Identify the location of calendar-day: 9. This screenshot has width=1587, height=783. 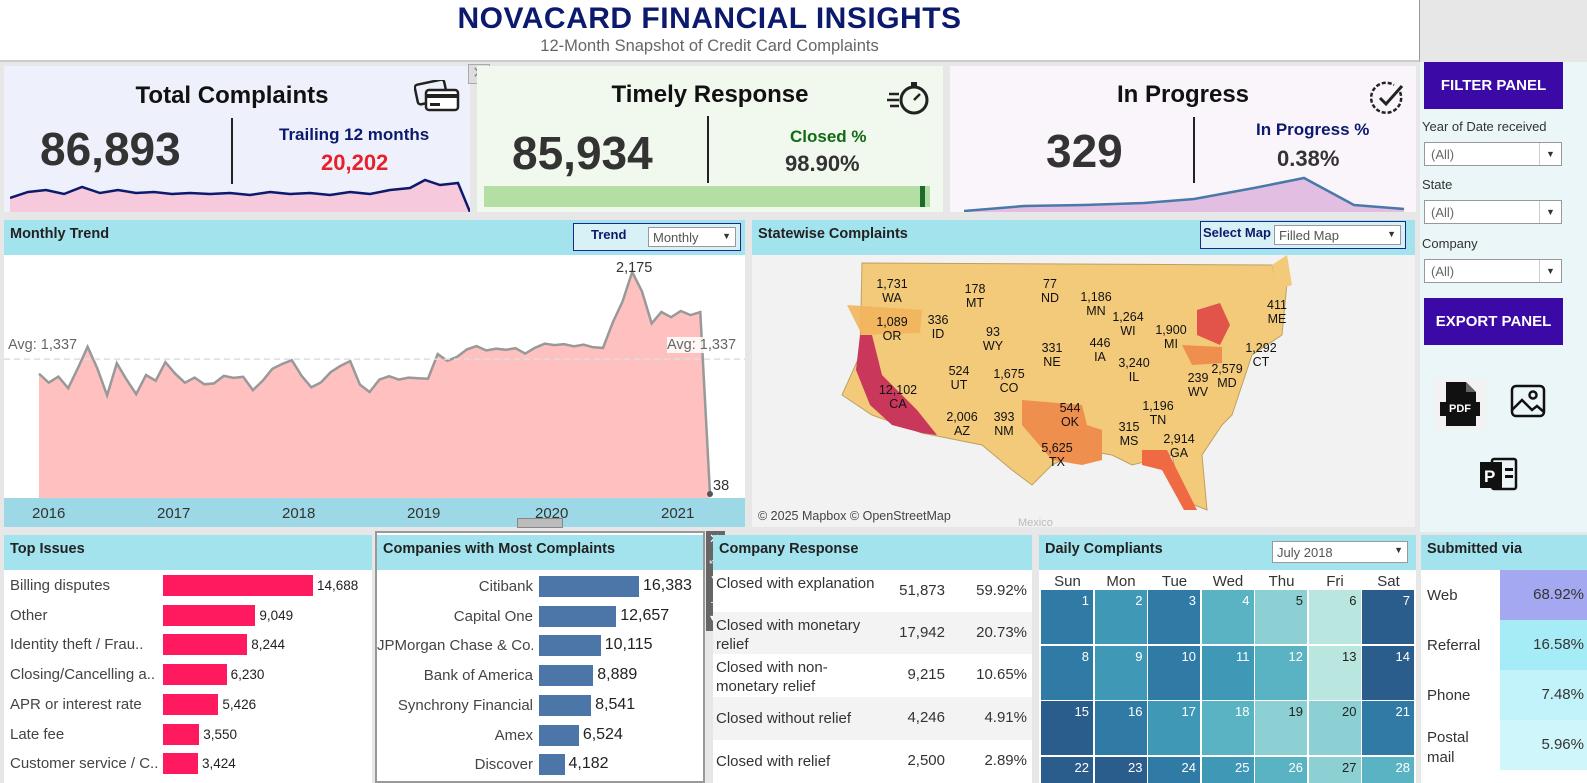
(1120, 672).